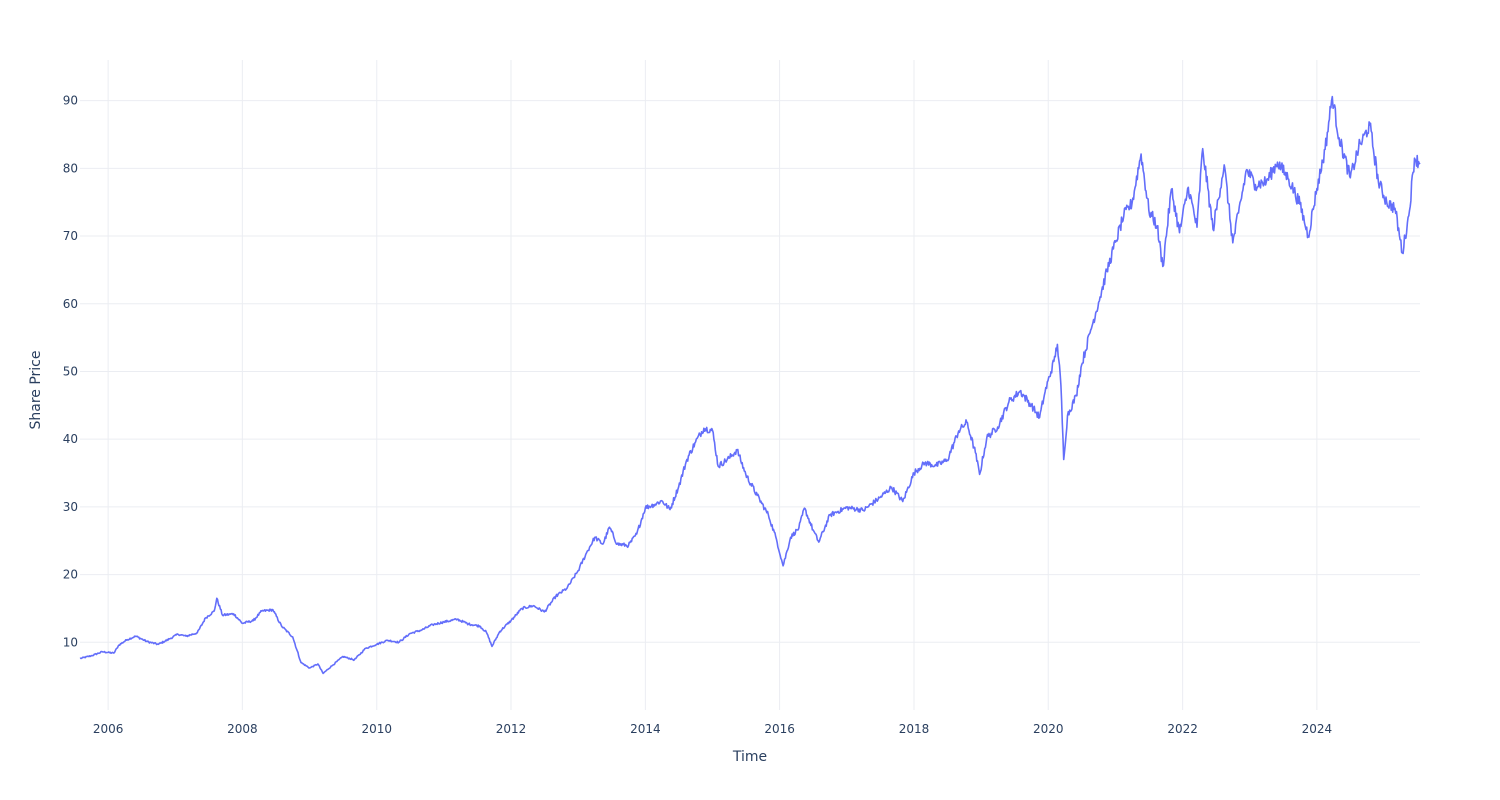 The width and height of the screenshot is (1500, 800). Describe the element at coordinates (242, 729) in the screenshot. I see `x-tick-label: 2008` at that location.